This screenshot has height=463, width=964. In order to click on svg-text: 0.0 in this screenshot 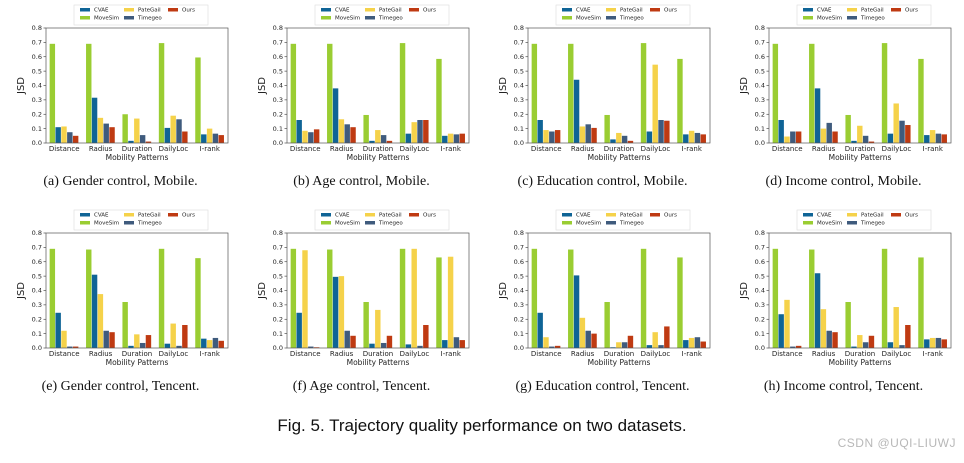, I will do `click(519, 143)`.